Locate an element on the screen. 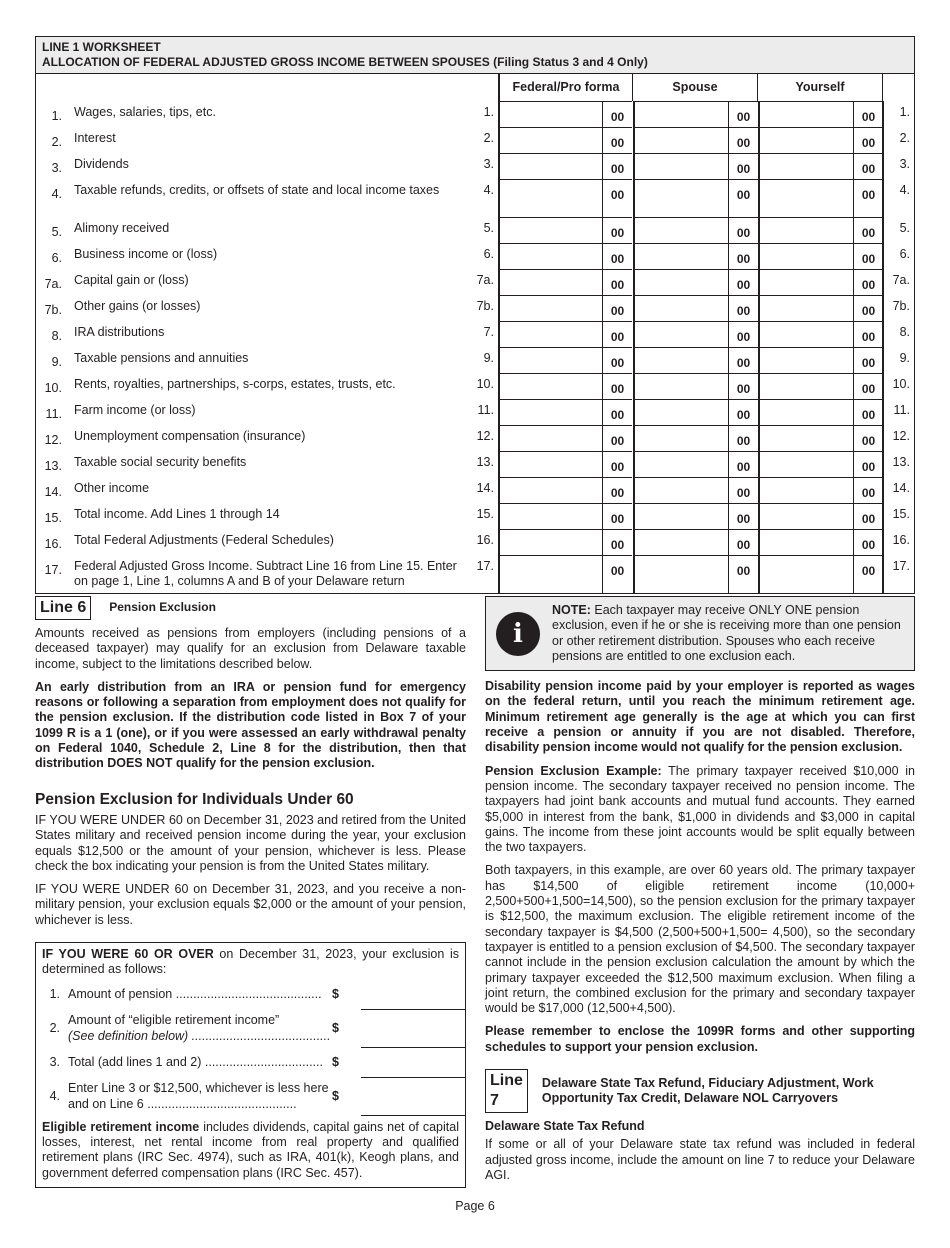 This screenshot has height=1248, width=950. line-reference: 3. is located at coordinates (488, 164).